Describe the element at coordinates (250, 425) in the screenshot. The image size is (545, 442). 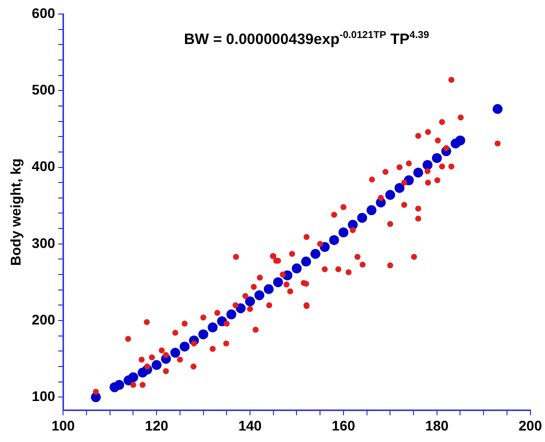
I see `x-tick-label: 140` at that location.